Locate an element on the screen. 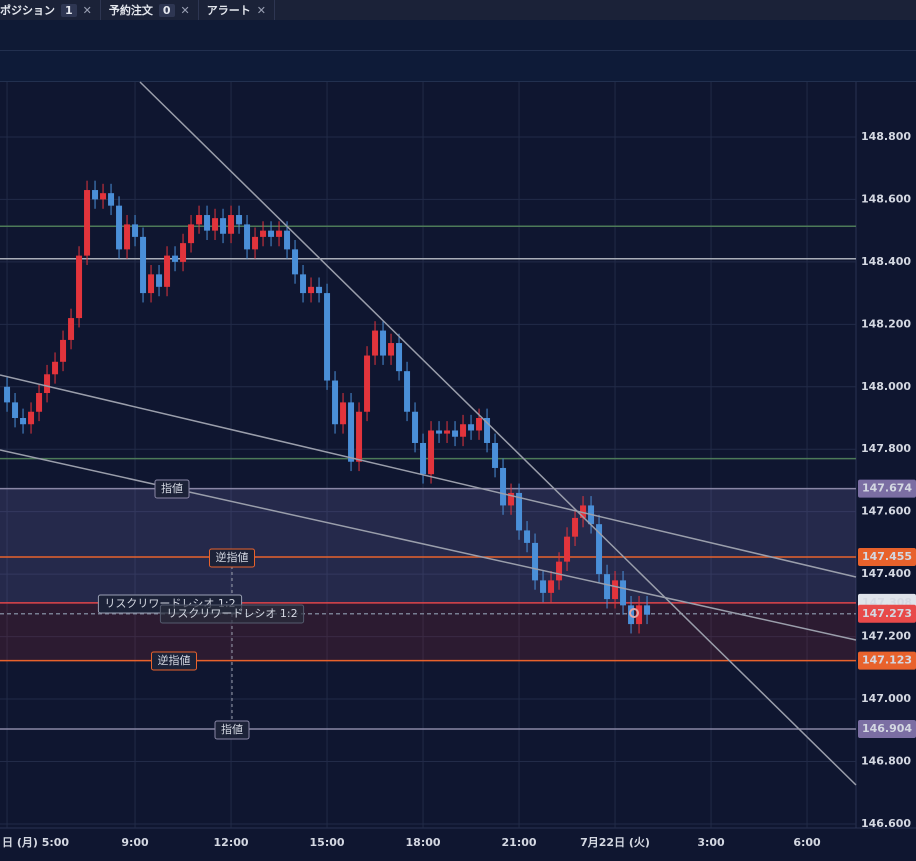  y-tick-label: 147.200 is located at coordinates (886, 636).